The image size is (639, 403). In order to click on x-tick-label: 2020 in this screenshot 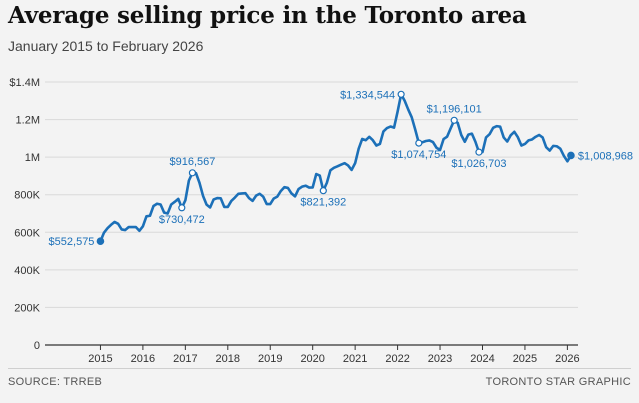, I will do `click(312, 359)`.